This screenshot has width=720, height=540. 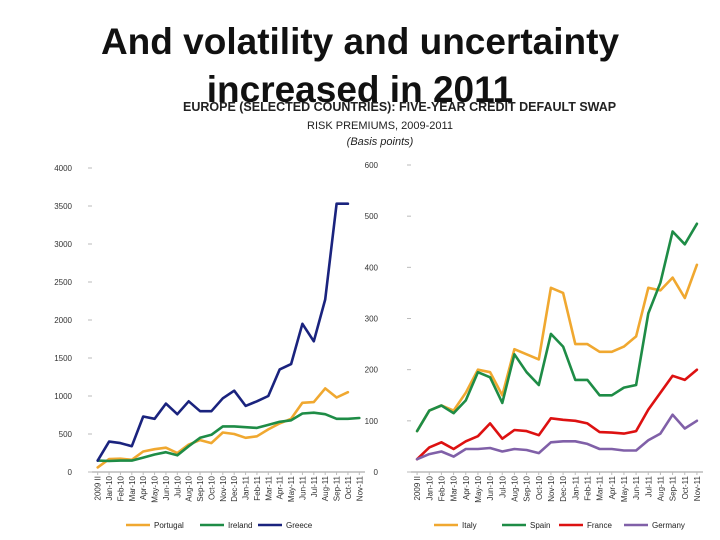 What do you see at coordinates (348, 487) in the screenshot?
I see `left-x-tick-label: Oct-11` at bounding box center [348, 487].